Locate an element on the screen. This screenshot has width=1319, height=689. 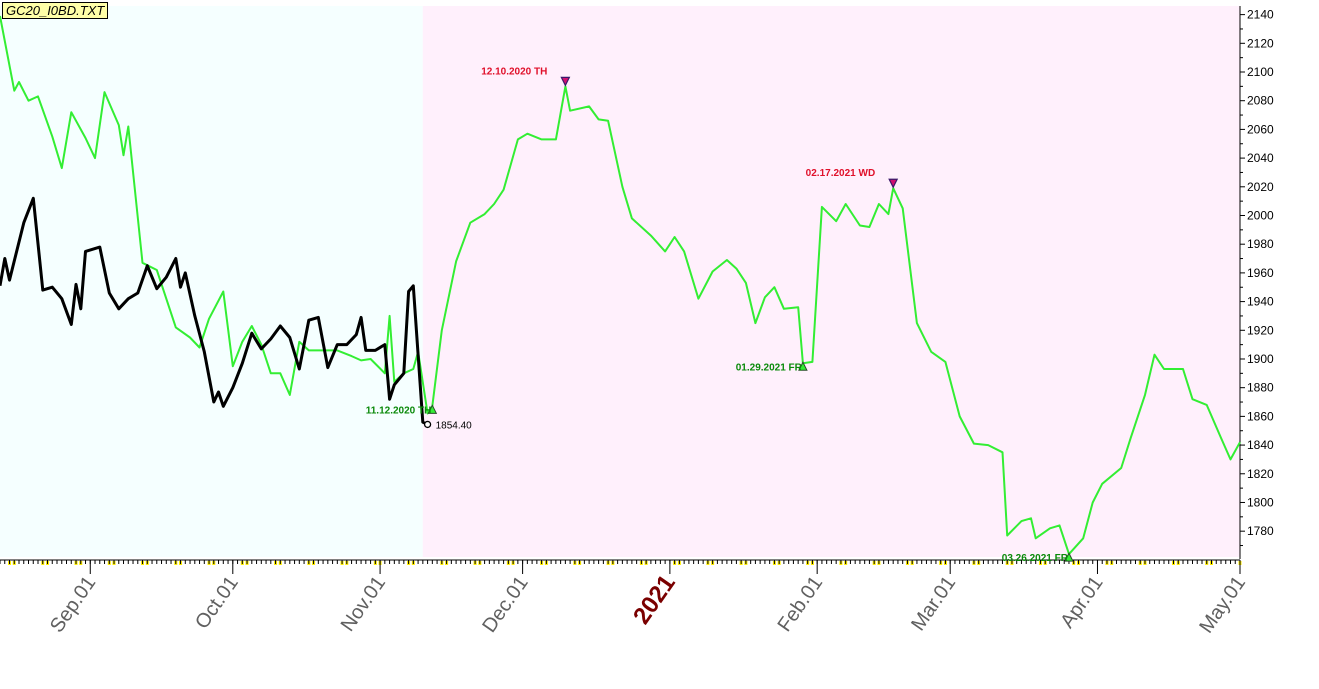
y-tick-label: 1800 is located at coordinates (1260, 502).